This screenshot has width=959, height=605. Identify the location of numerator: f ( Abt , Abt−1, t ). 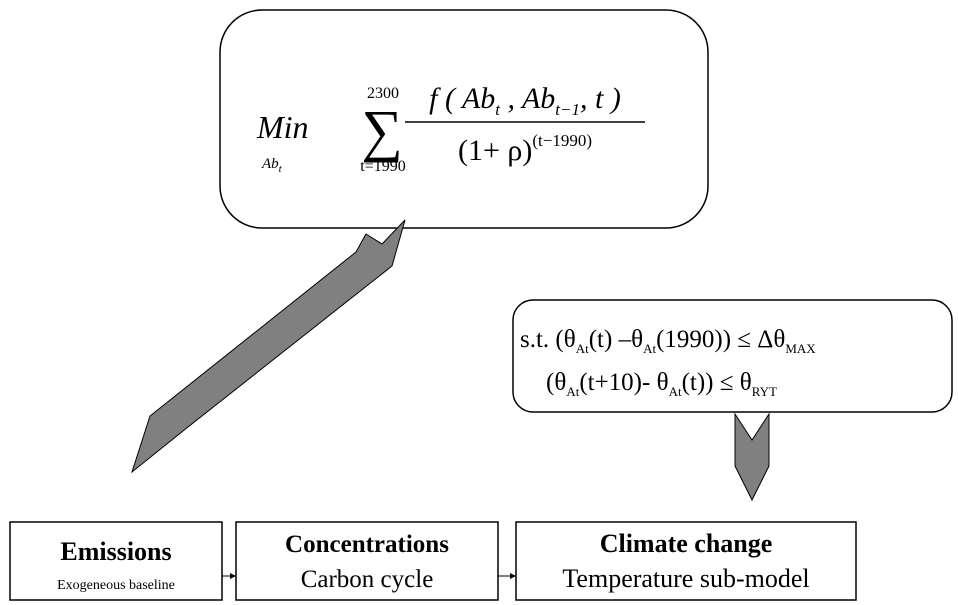
(525, 100).